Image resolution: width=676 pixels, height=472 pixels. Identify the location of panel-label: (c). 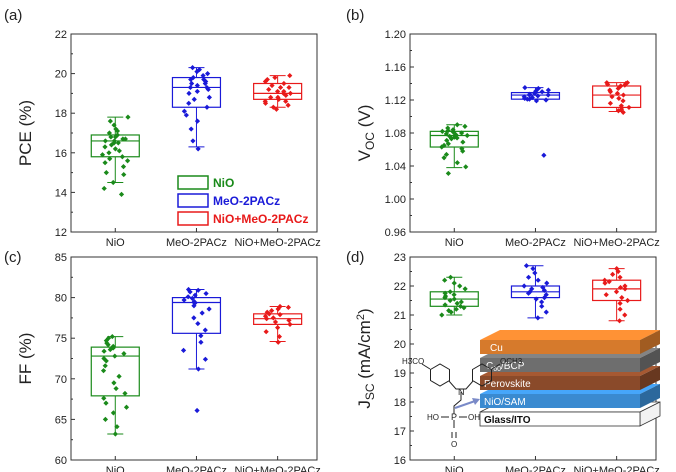
(13, 257).